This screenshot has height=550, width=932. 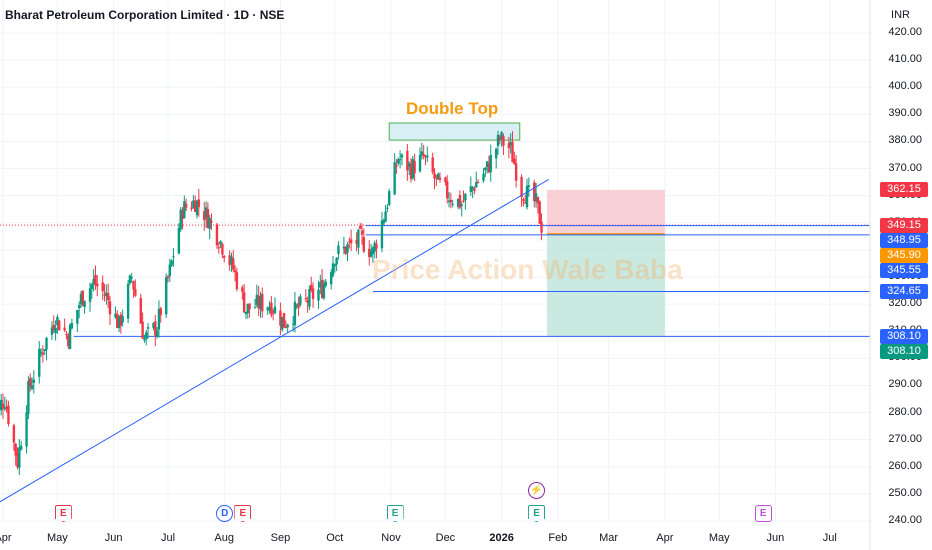 What do you see at coordinates (905, 167) in the screenshot?
I see `y-tick-label: 370.00` at bounding box center [905, 167].